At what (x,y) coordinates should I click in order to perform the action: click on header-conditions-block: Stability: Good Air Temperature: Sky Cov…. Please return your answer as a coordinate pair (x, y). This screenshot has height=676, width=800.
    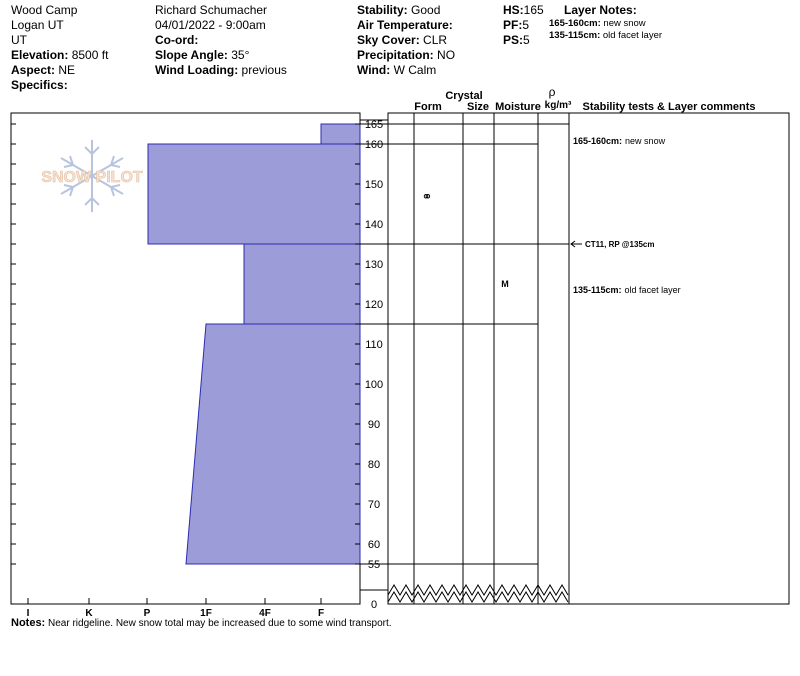
    Looking at the image, I should click on (406, 40).